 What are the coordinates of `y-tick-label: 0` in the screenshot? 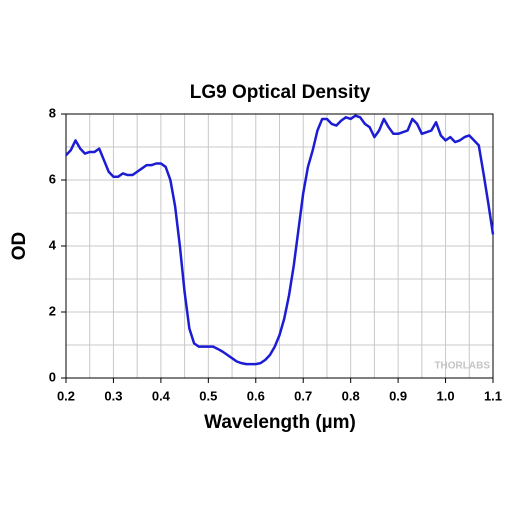 It's located at (52, 376).